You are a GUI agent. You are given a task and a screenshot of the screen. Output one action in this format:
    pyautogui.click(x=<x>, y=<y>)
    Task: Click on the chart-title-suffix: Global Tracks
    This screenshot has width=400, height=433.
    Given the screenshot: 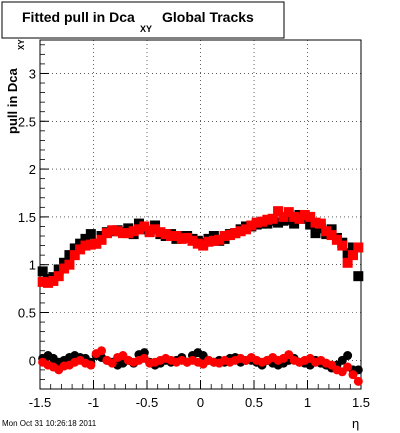 What is the action you would take?
    pyautogui.click(x=208, y=17)
    